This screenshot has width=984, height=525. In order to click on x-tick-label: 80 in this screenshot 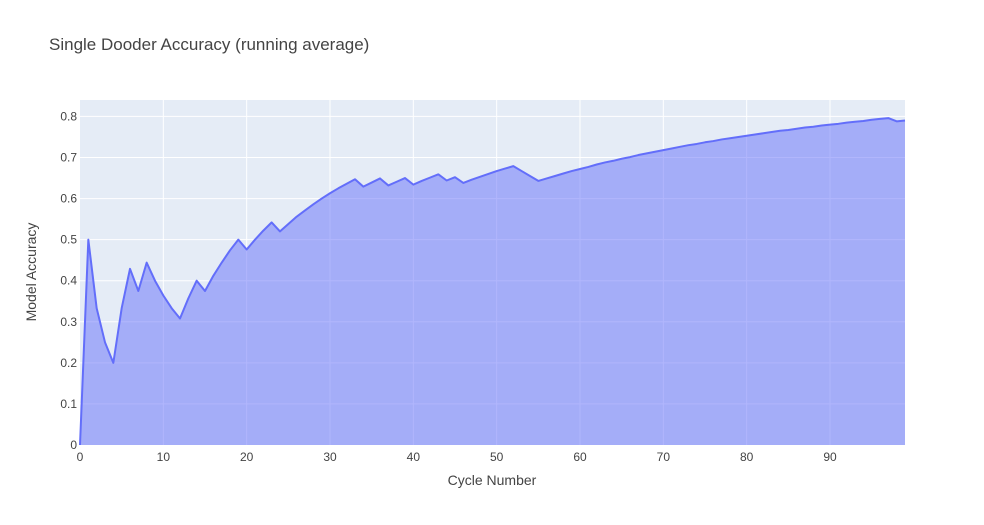, I will do `click(747, 457)`.